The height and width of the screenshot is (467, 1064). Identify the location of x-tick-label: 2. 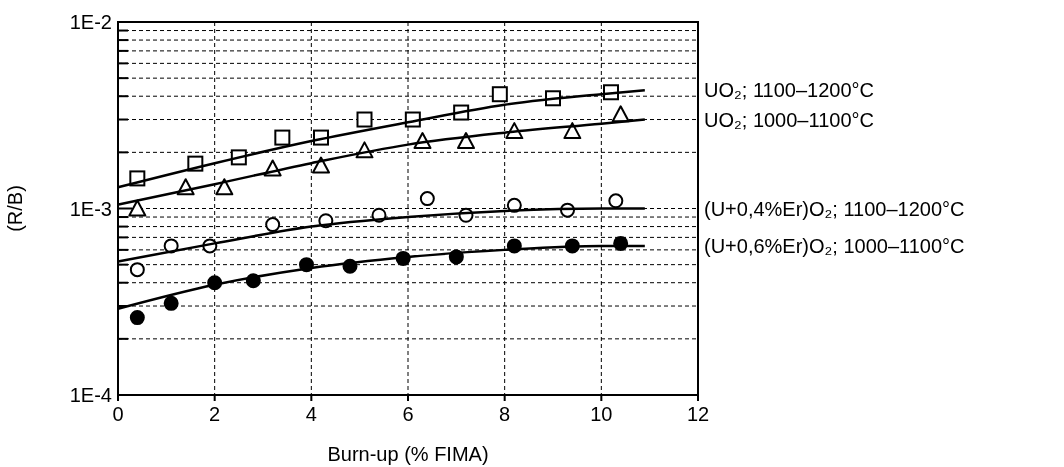
(215, 414).